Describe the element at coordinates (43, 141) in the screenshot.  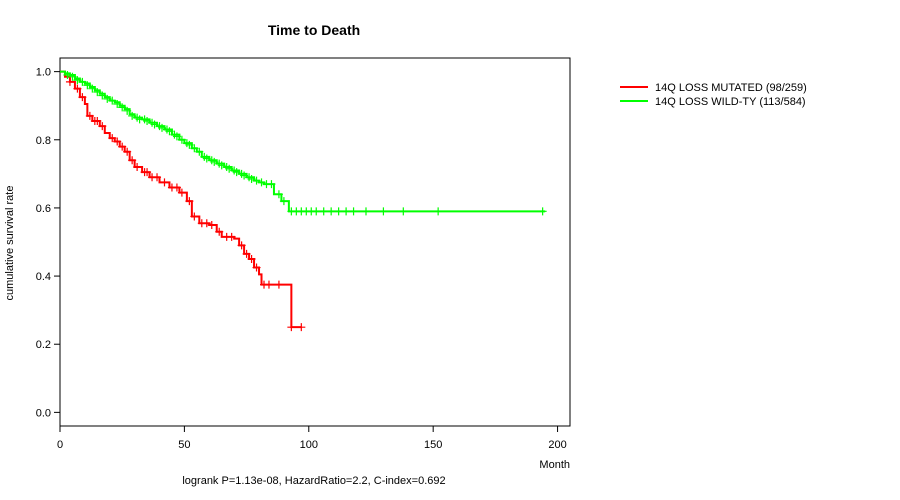
I see `y-tick-label: 0.8` at that location.